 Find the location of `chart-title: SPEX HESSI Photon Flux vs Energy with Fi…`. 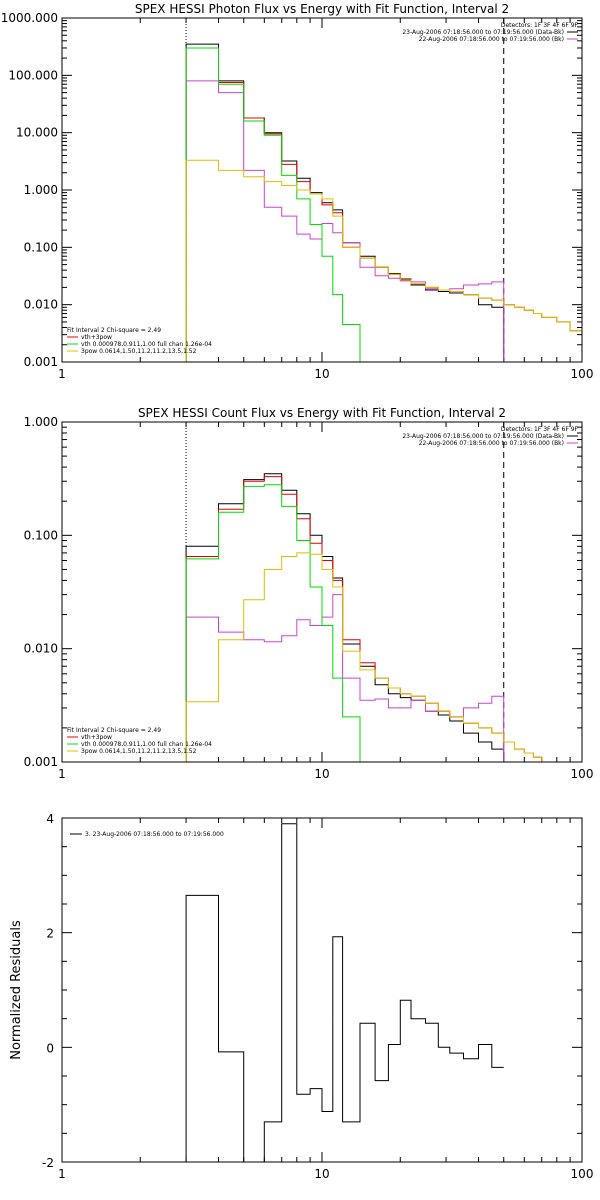

chart-title: SPEX HESSI Photon Flux vs Energy with Fi… is located at coordinates (322, 9).